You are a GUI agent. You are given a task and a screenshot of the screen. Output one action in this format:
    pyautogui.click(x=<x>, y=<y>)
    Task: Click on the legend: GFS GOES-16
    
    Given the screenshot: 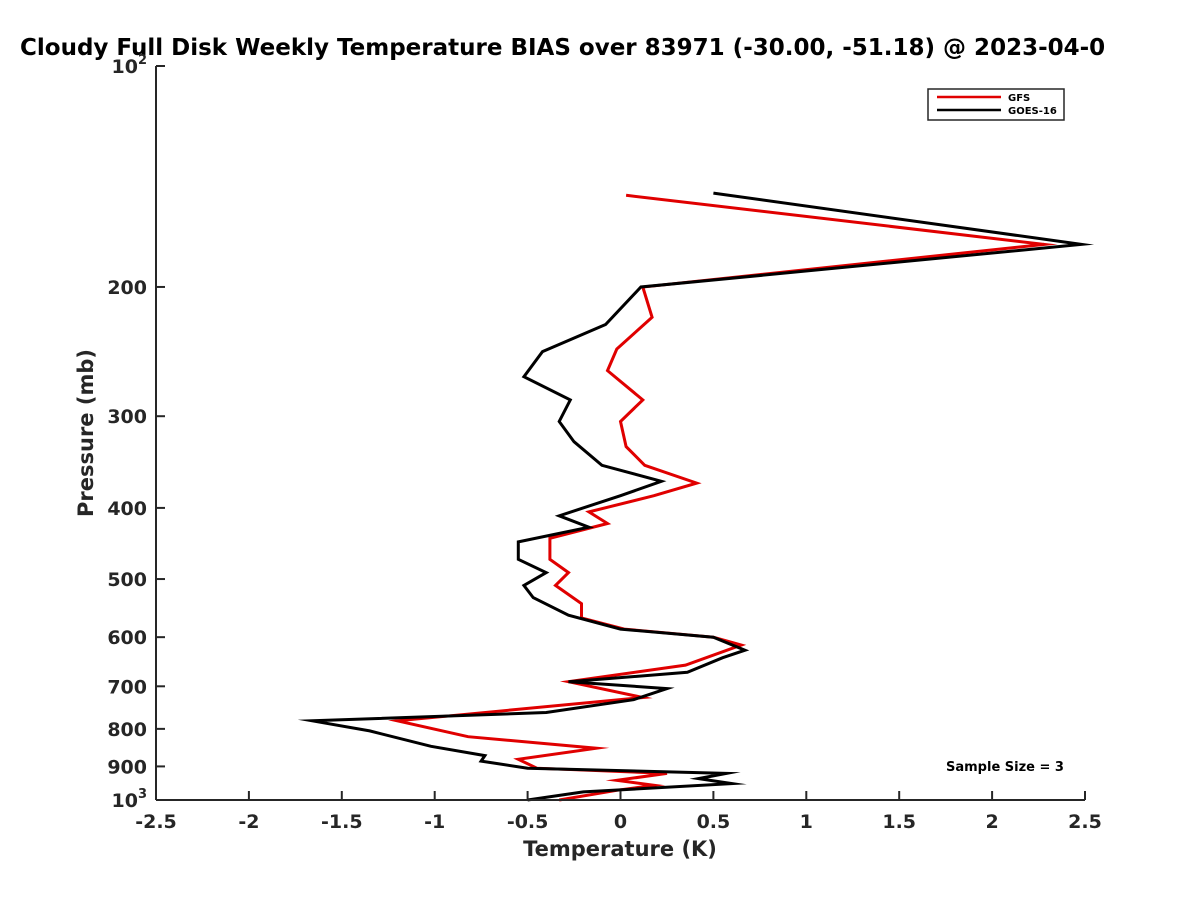 What is the action you would take?
    pyautogui.click(x=996, y=104)
    